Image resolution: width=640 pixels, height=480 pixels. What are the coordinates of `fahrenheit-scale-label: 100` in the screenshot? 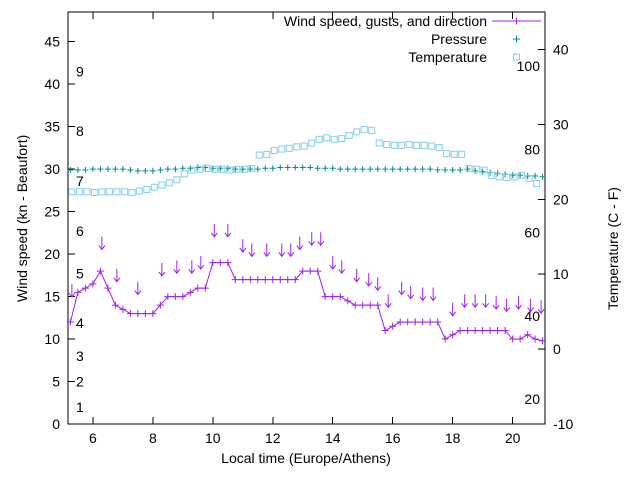 It's located at (529, 66).